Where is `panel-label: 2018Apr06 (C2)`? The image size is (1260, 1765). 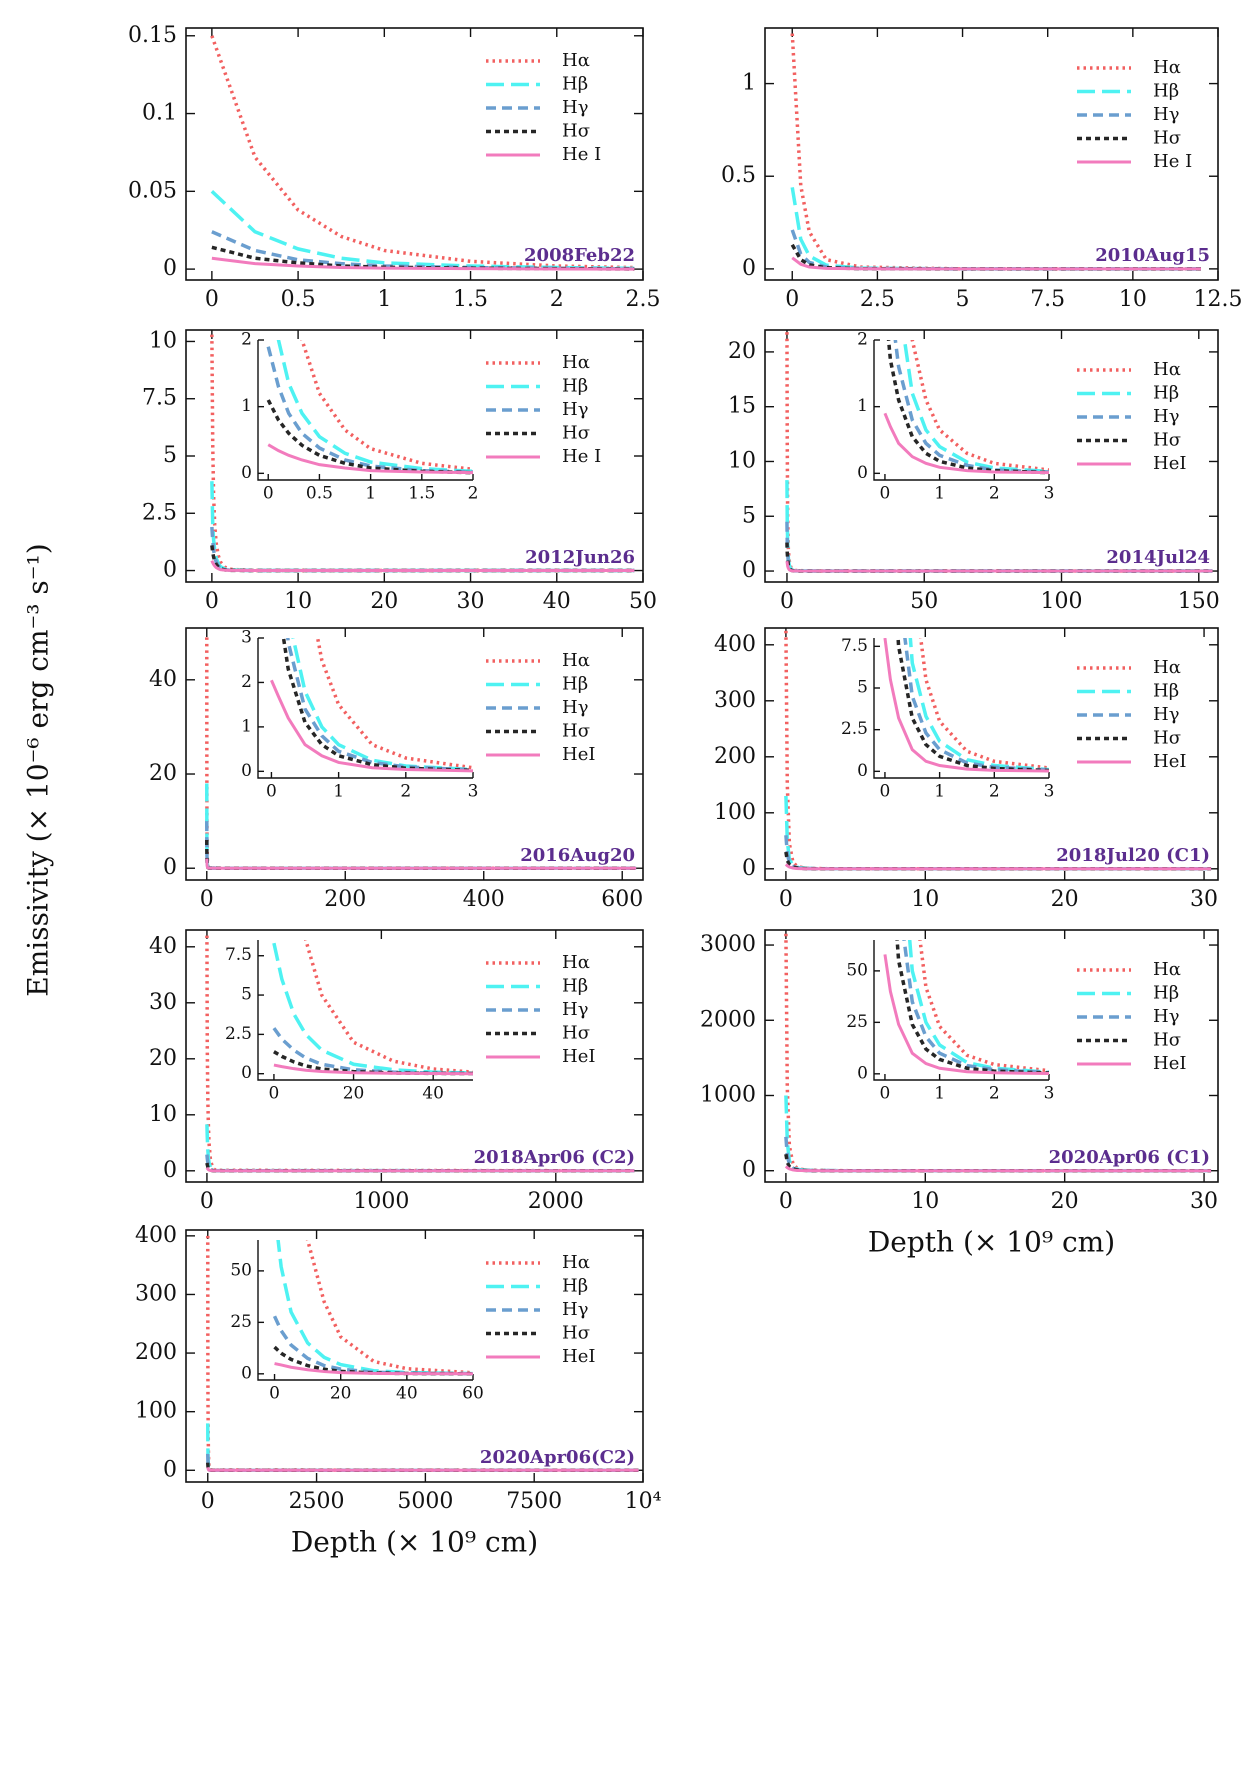
panel-label: 2018Apr06 (C2) is located at coordinates (554, 1157).